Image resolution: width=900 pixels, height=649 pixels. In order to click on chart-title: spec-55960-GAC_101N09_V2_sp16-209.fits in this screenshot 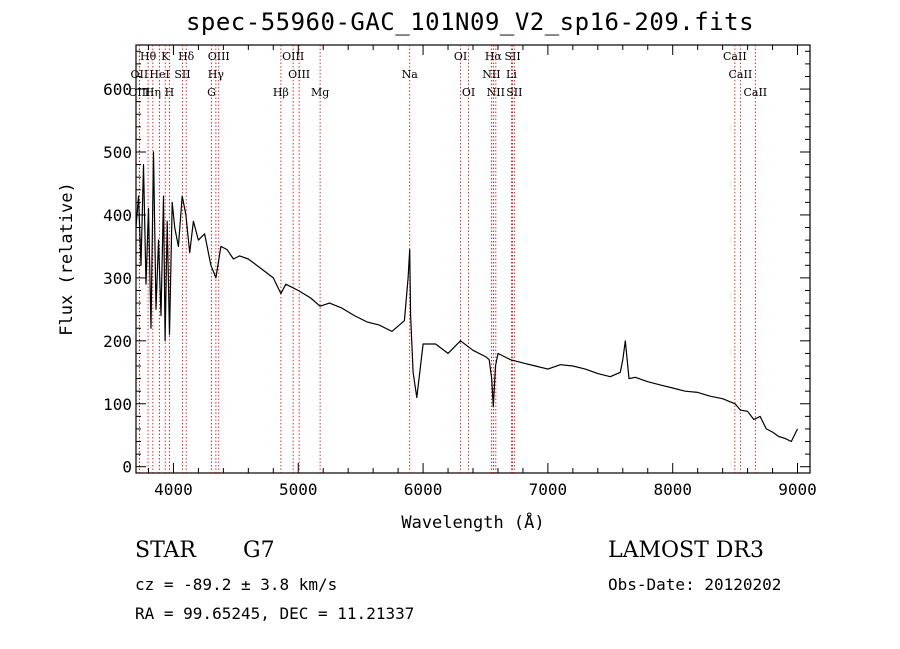, I will do `click(470, 22)`.